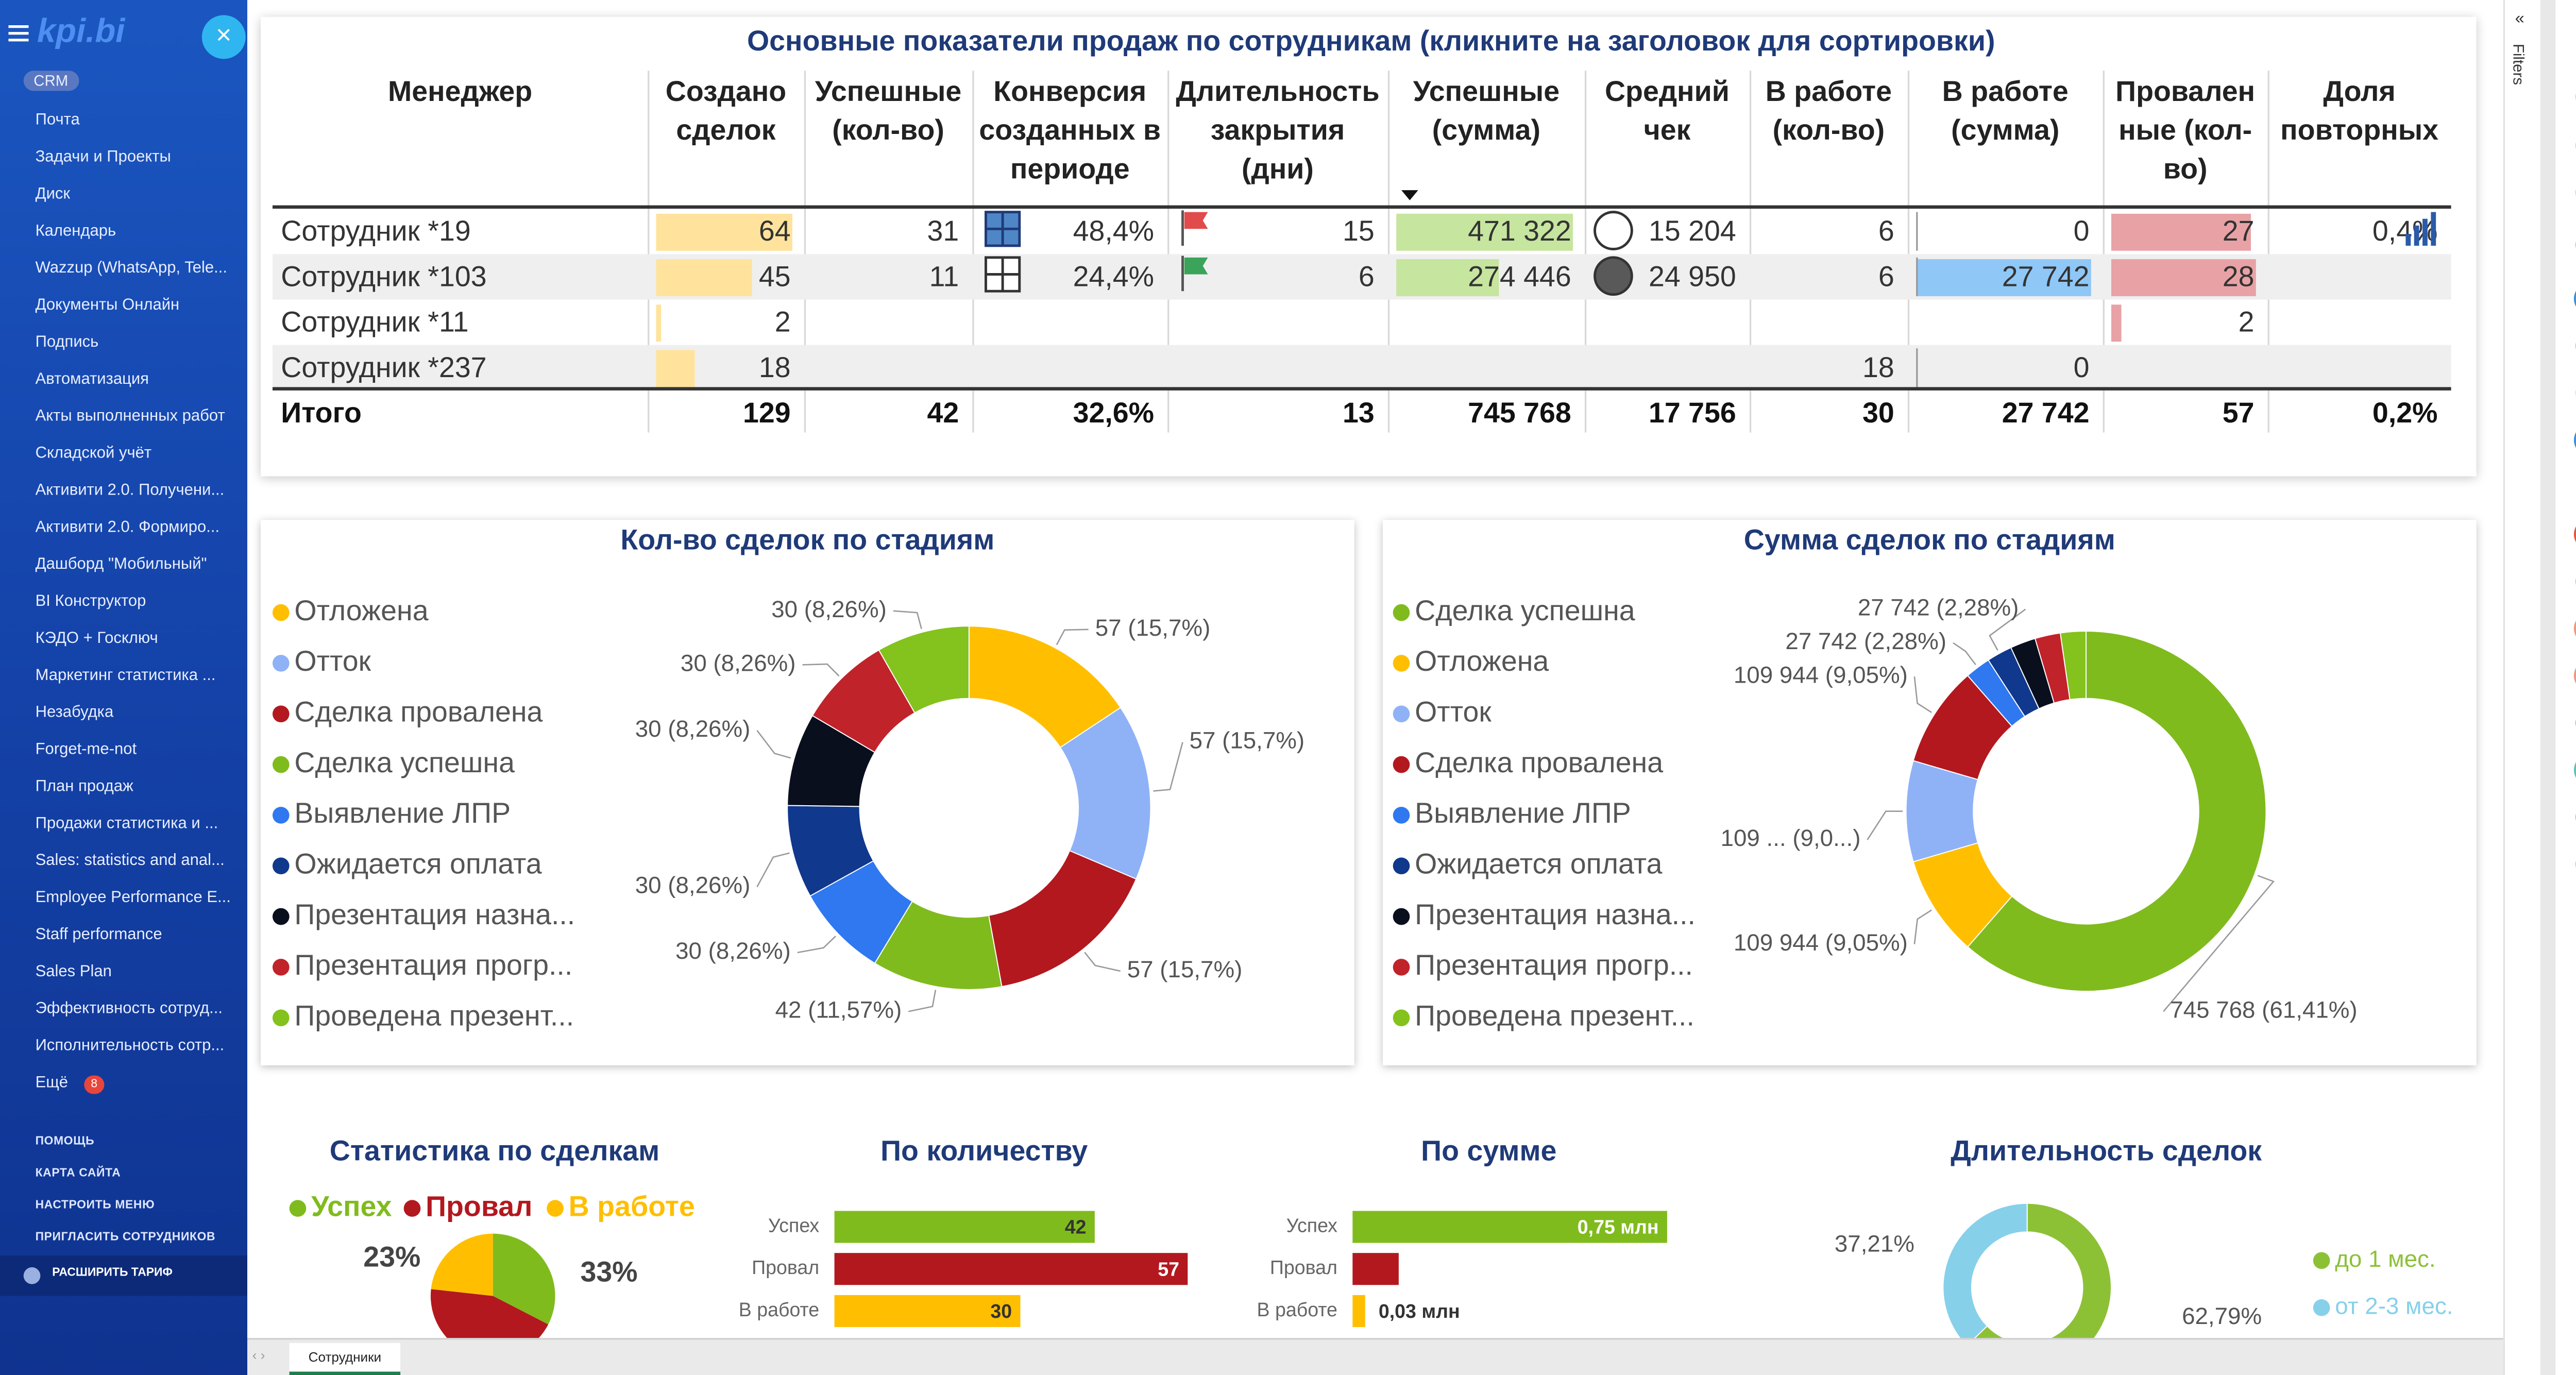 Image resolution: width=2576 pixels, height=1375 pixels. I want to click on menu-item: Forget-me-not, so click(86, 749).